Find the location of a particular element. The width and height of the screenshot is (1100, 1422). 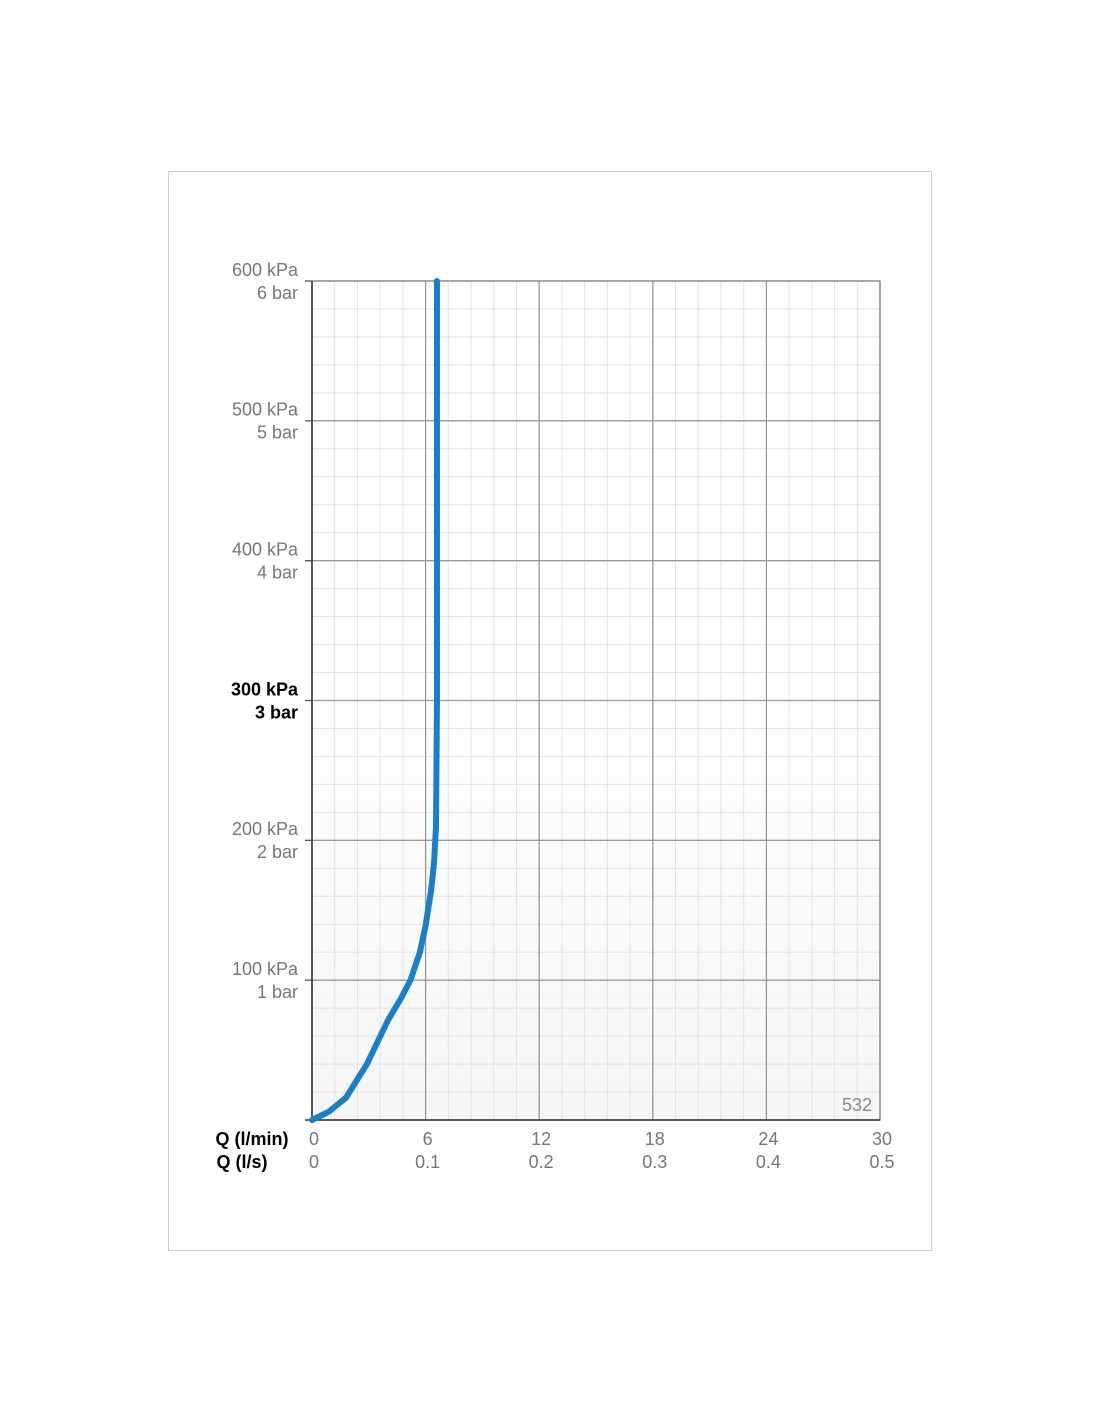

x2-axis-label: Q (l/s) is located at coordinates (241, 1162).